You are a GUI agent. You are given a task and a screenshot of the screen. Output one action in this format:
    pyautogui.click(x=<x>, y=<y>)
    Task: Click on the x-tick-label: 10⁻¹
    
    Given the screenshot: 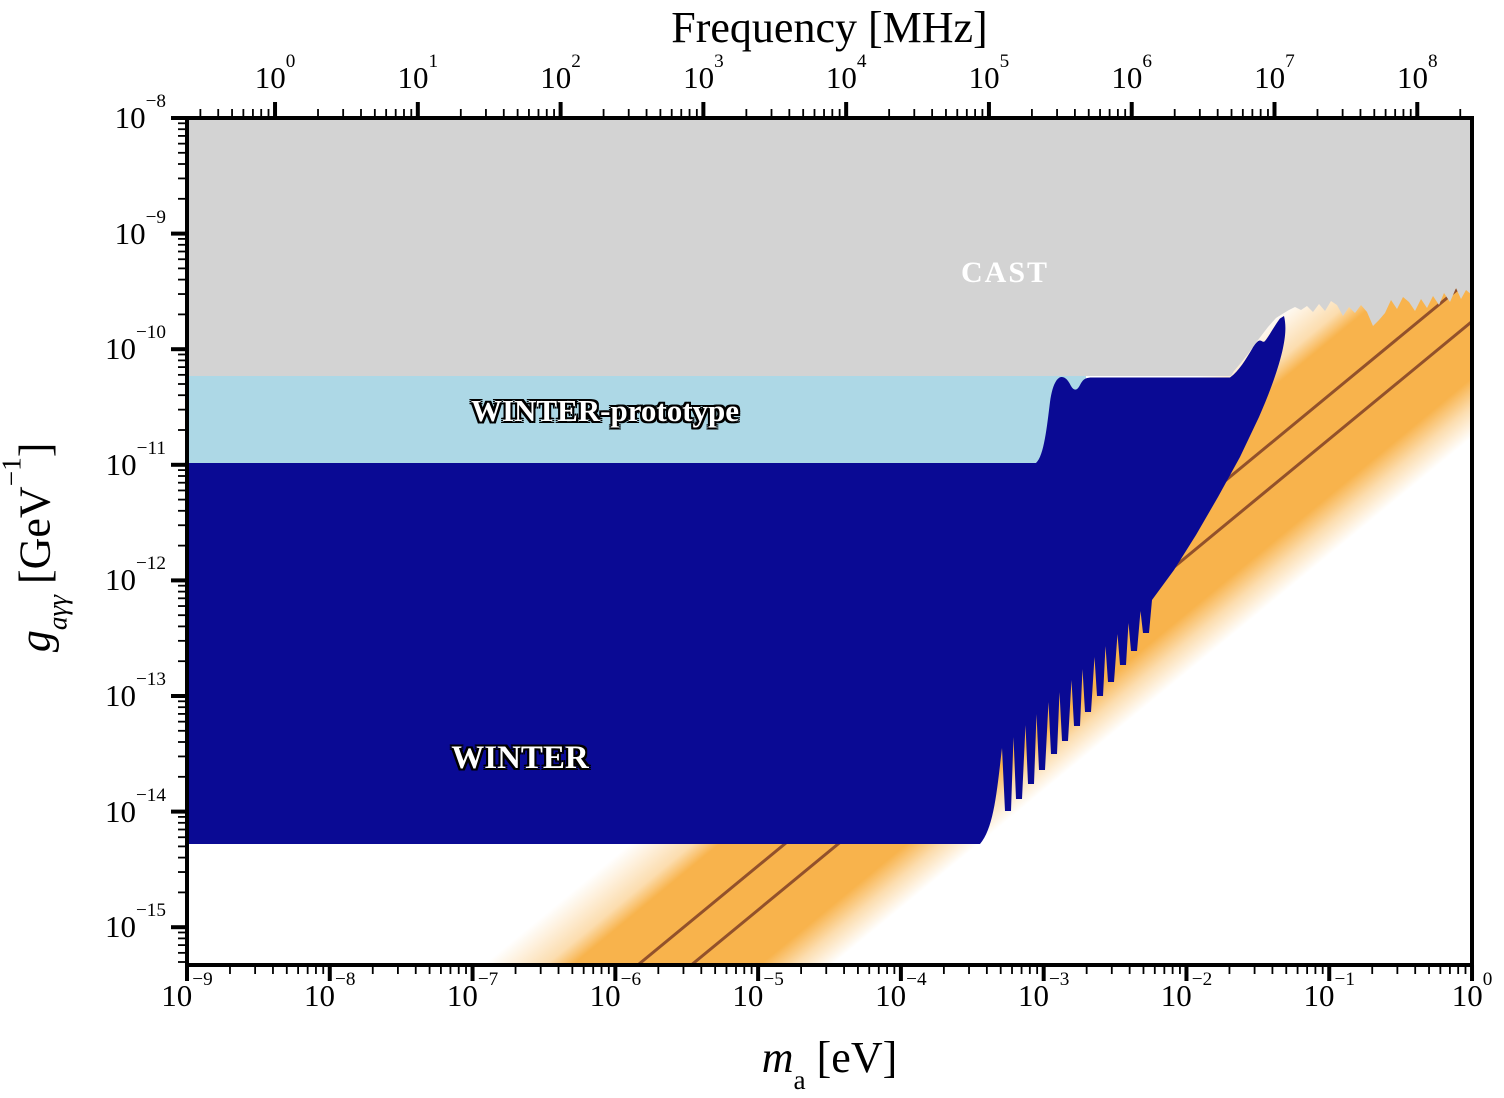 What is the action you would take?
    pyautogui.click(x=1329, y=991)
    